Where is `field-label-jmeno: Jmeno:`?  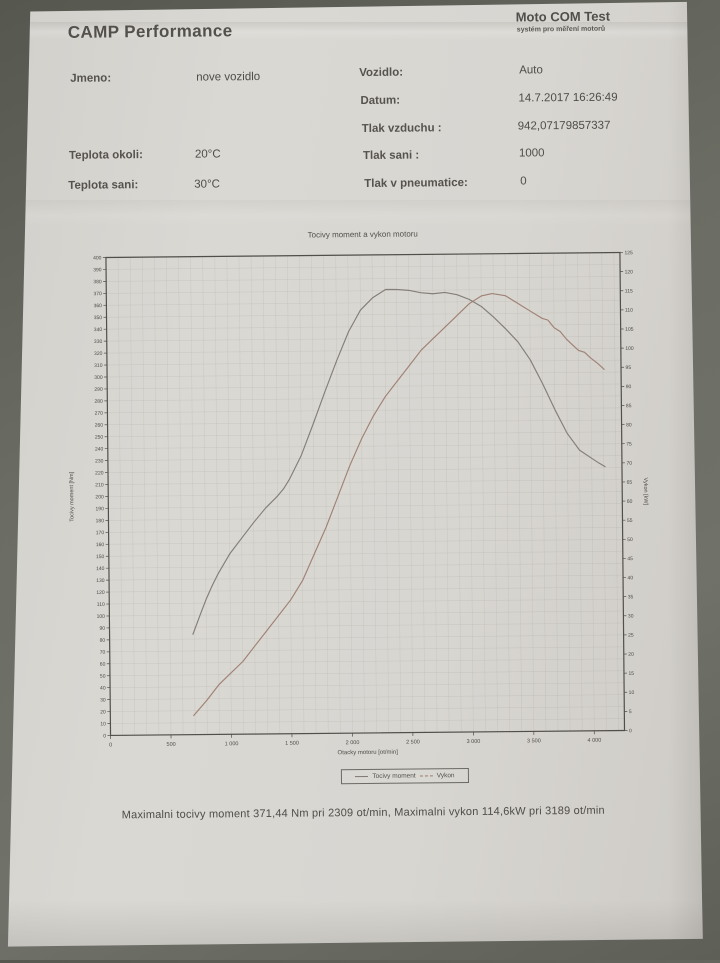
field-label-jmeno: Jmeno: is located at coordinates (90, 78).